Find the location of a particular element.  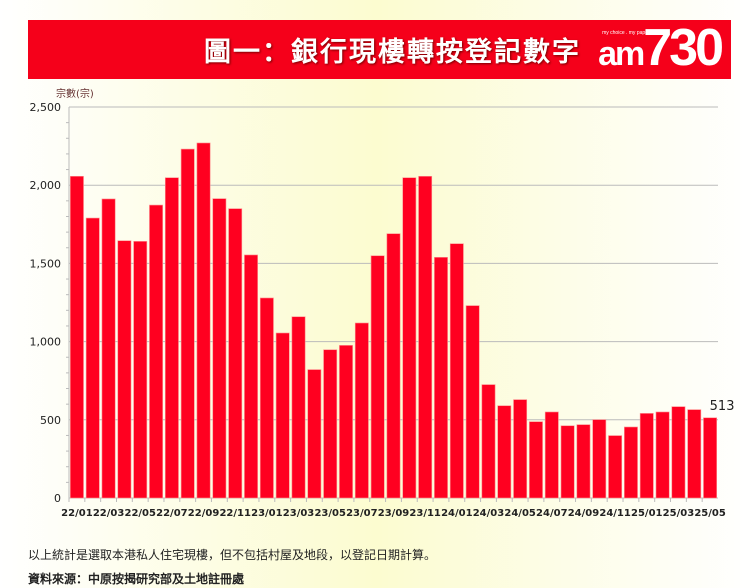

bar-24/02 is located at coordinates (472, 402).